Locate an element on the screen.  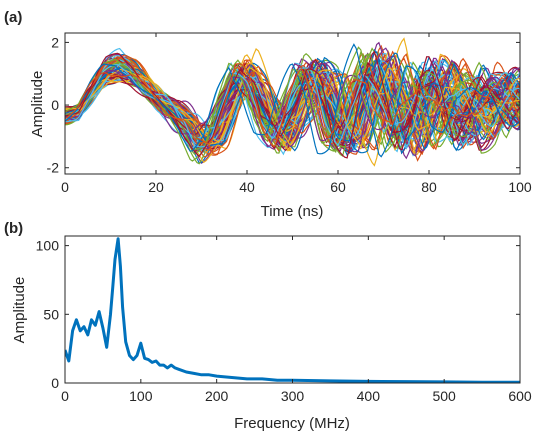
x-tick-label: 300 is located at coordinates (293, 396).